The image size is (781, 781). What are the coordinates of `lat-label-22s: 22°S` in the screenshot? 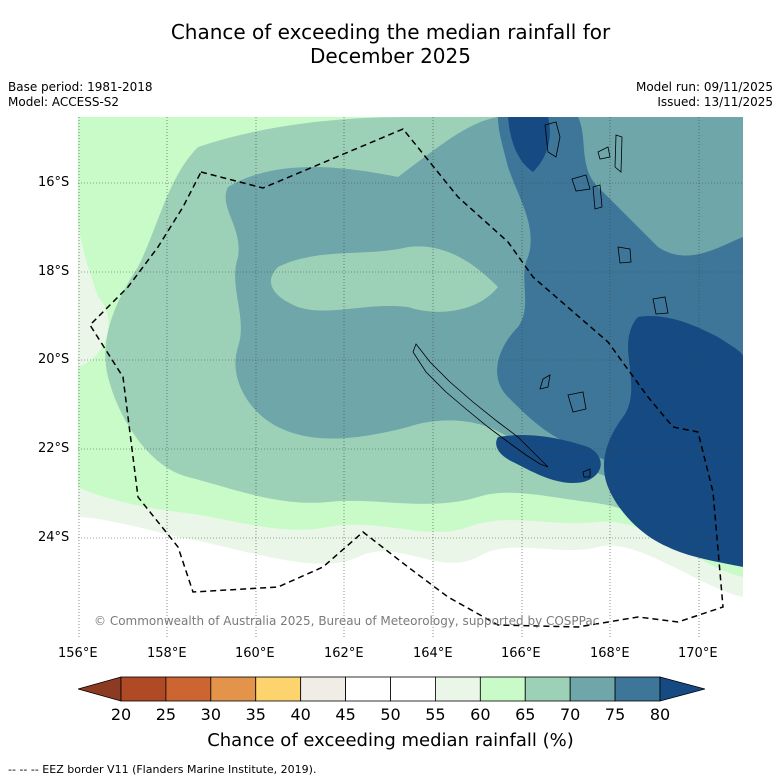 It's located at (54, 448).